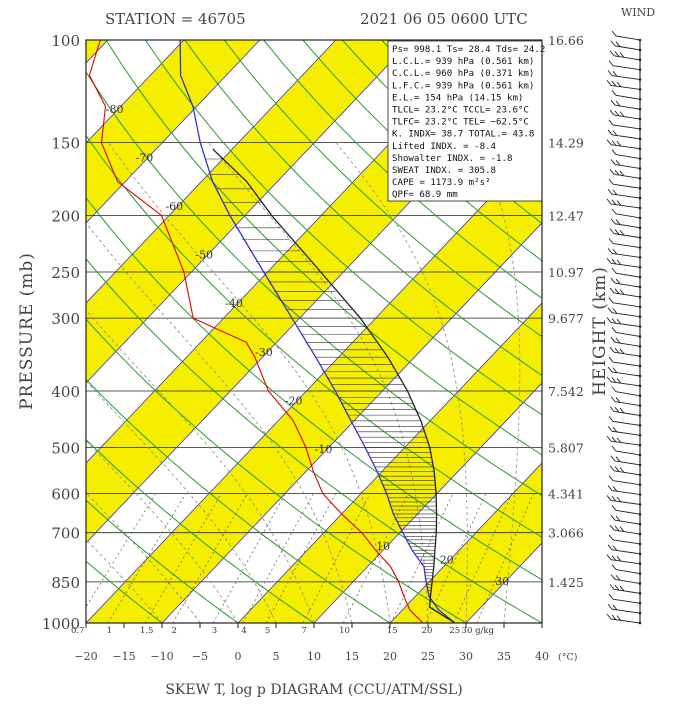  I want to click on index-line: E.L.= 154 hPa (14.15 km), so click(457, 98).